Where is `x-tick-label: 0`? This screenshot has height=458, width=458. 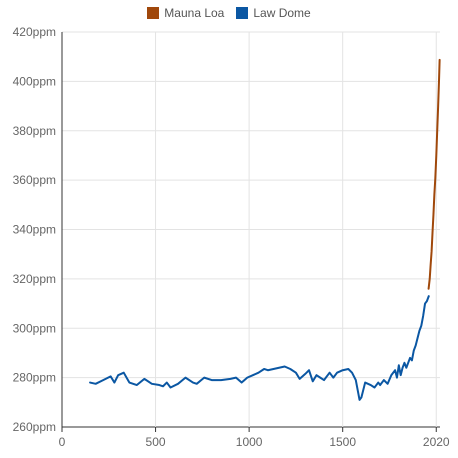
x-tick-label: 0 is located at coordinates (62, 442).